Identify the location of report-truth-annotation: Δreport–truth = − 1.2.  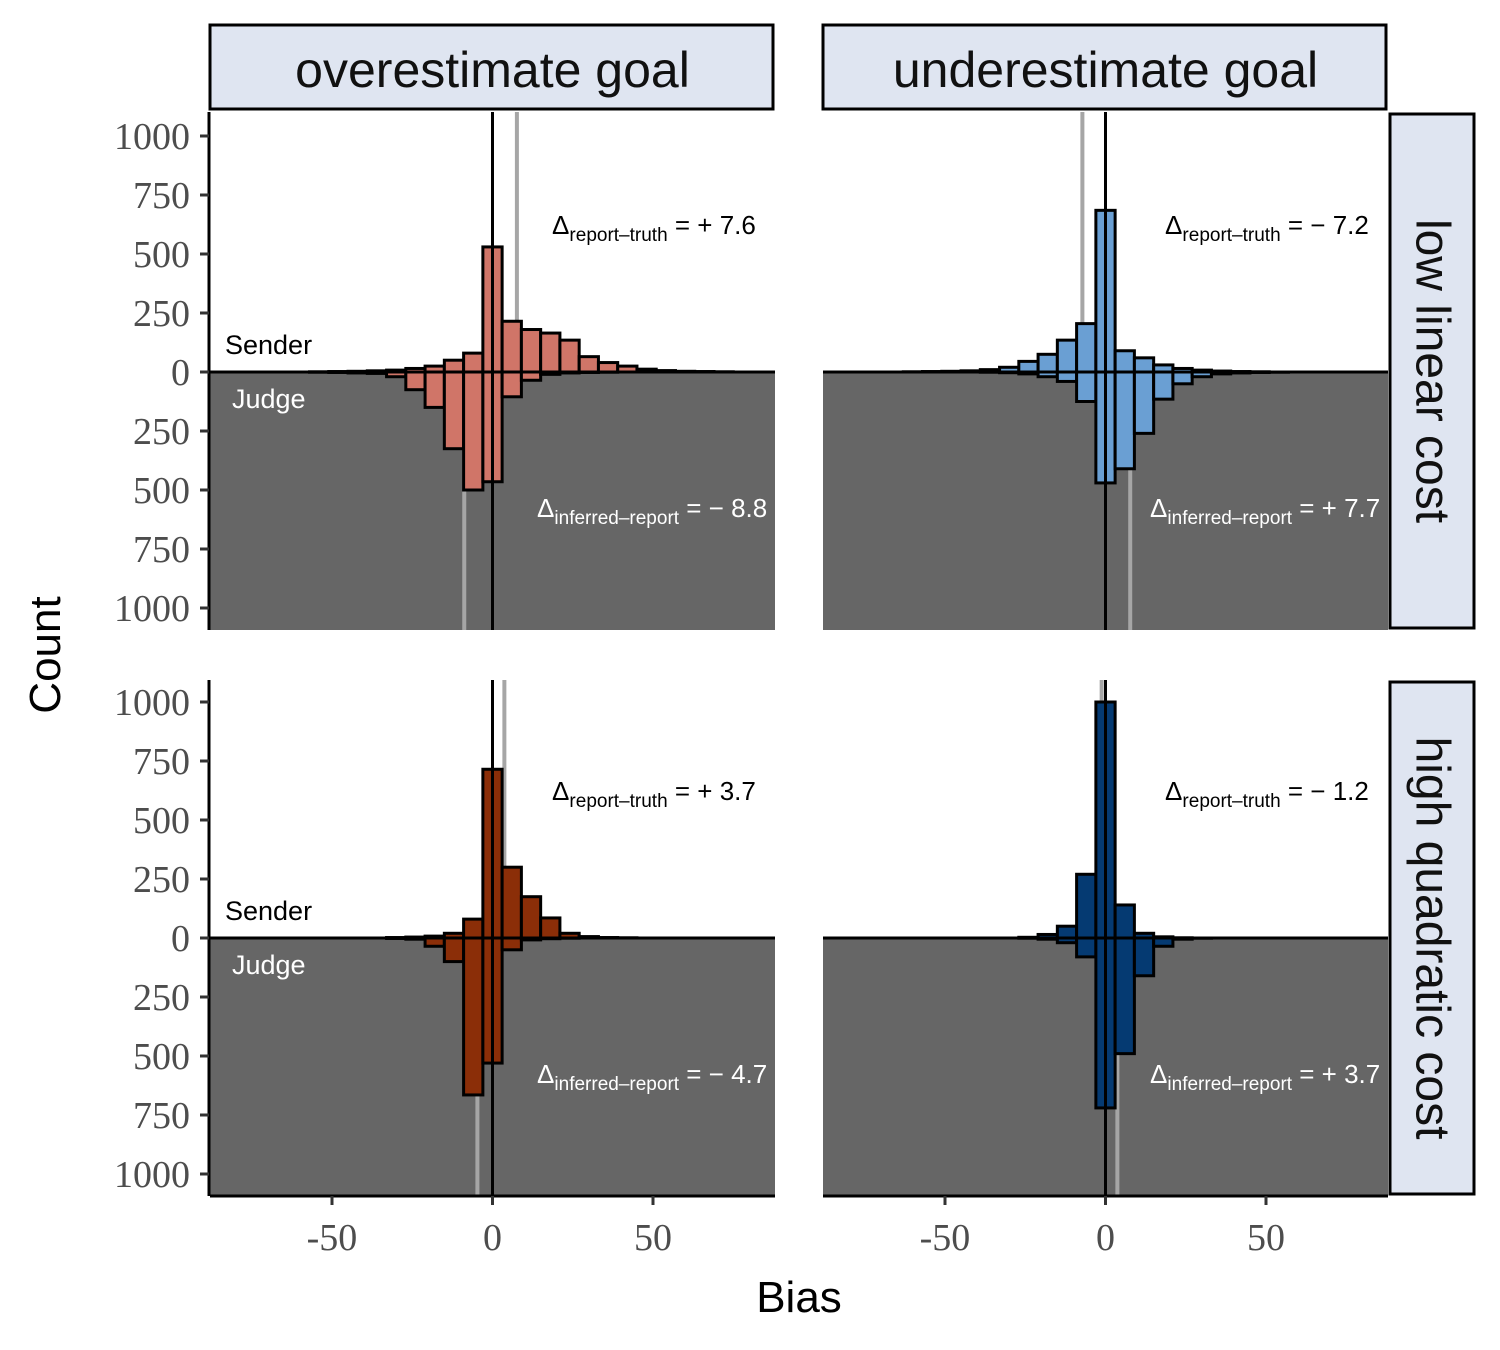
(1267, 794).